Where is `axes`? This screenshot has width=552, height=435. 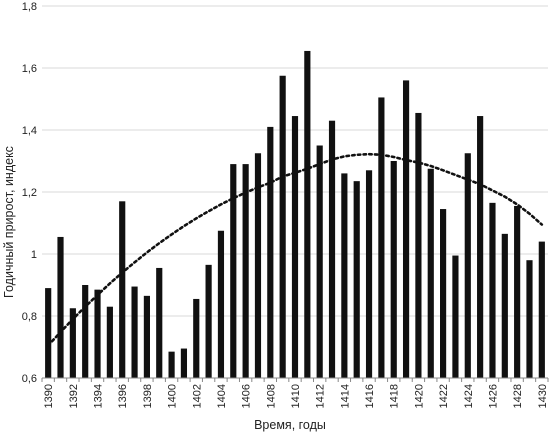 axes is located at coordinates (295, 379).